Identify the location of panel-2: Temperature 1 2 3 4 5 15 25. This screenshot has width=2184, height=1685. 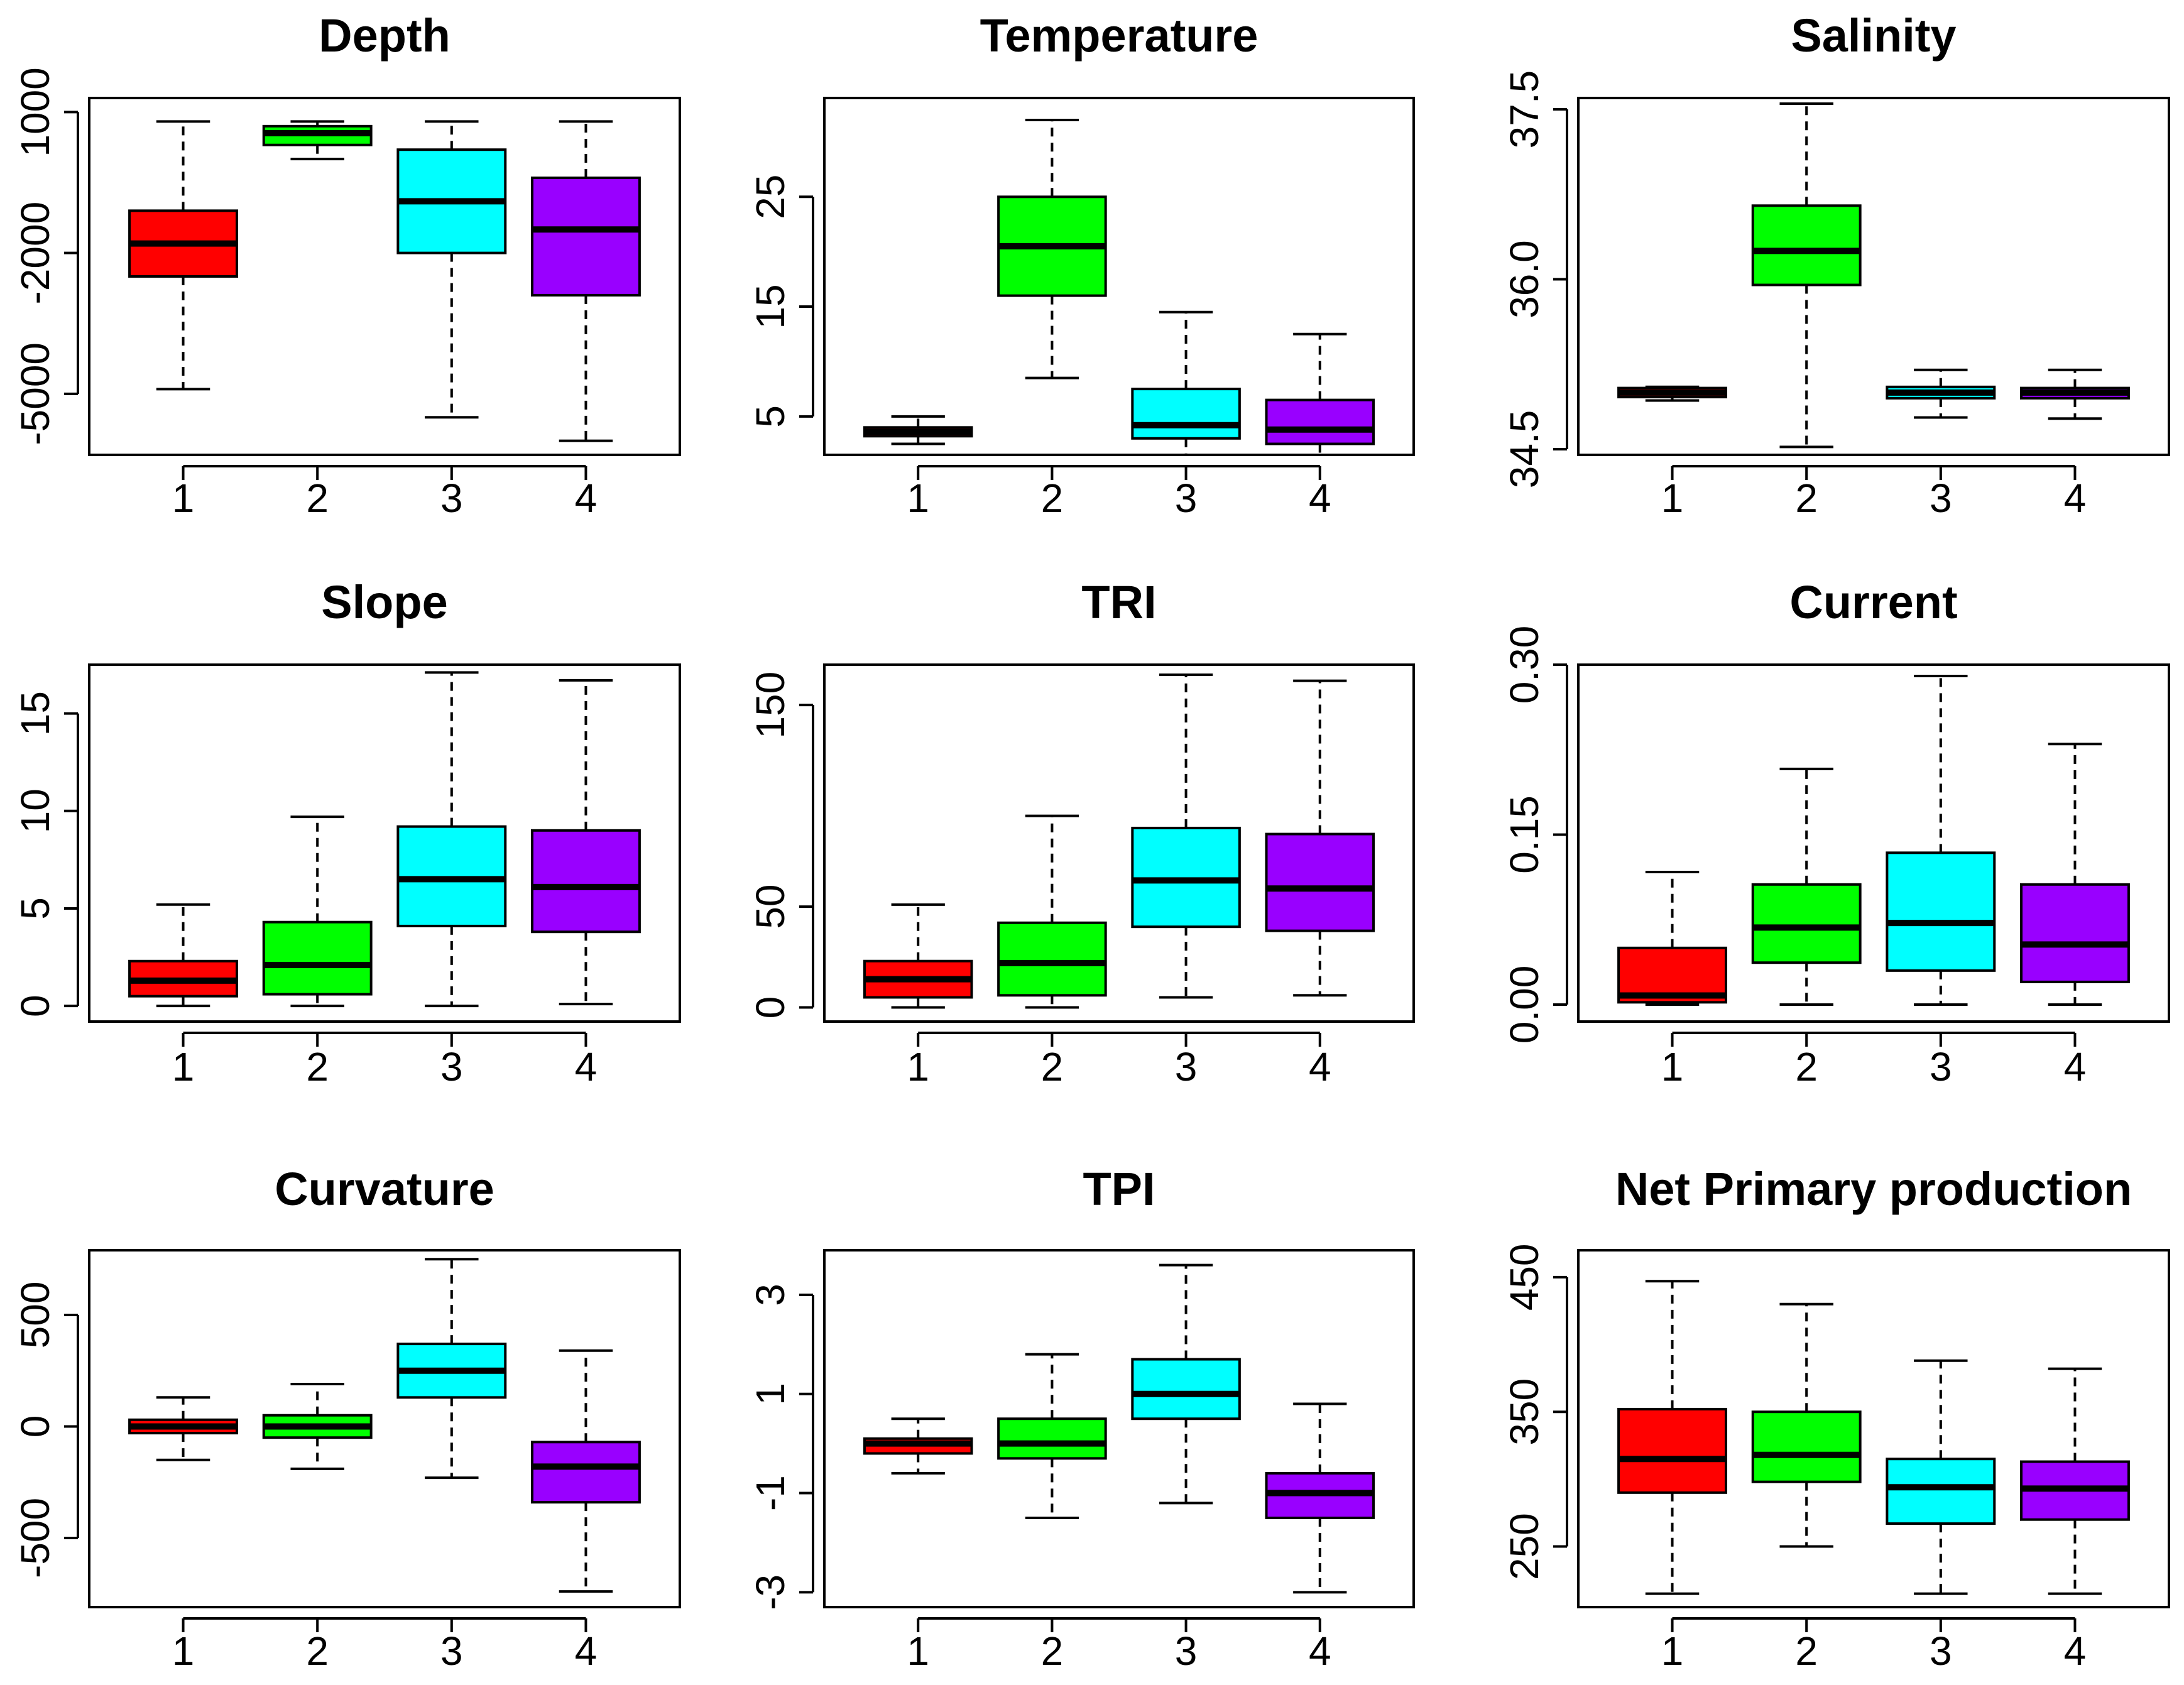
(1081, 265).